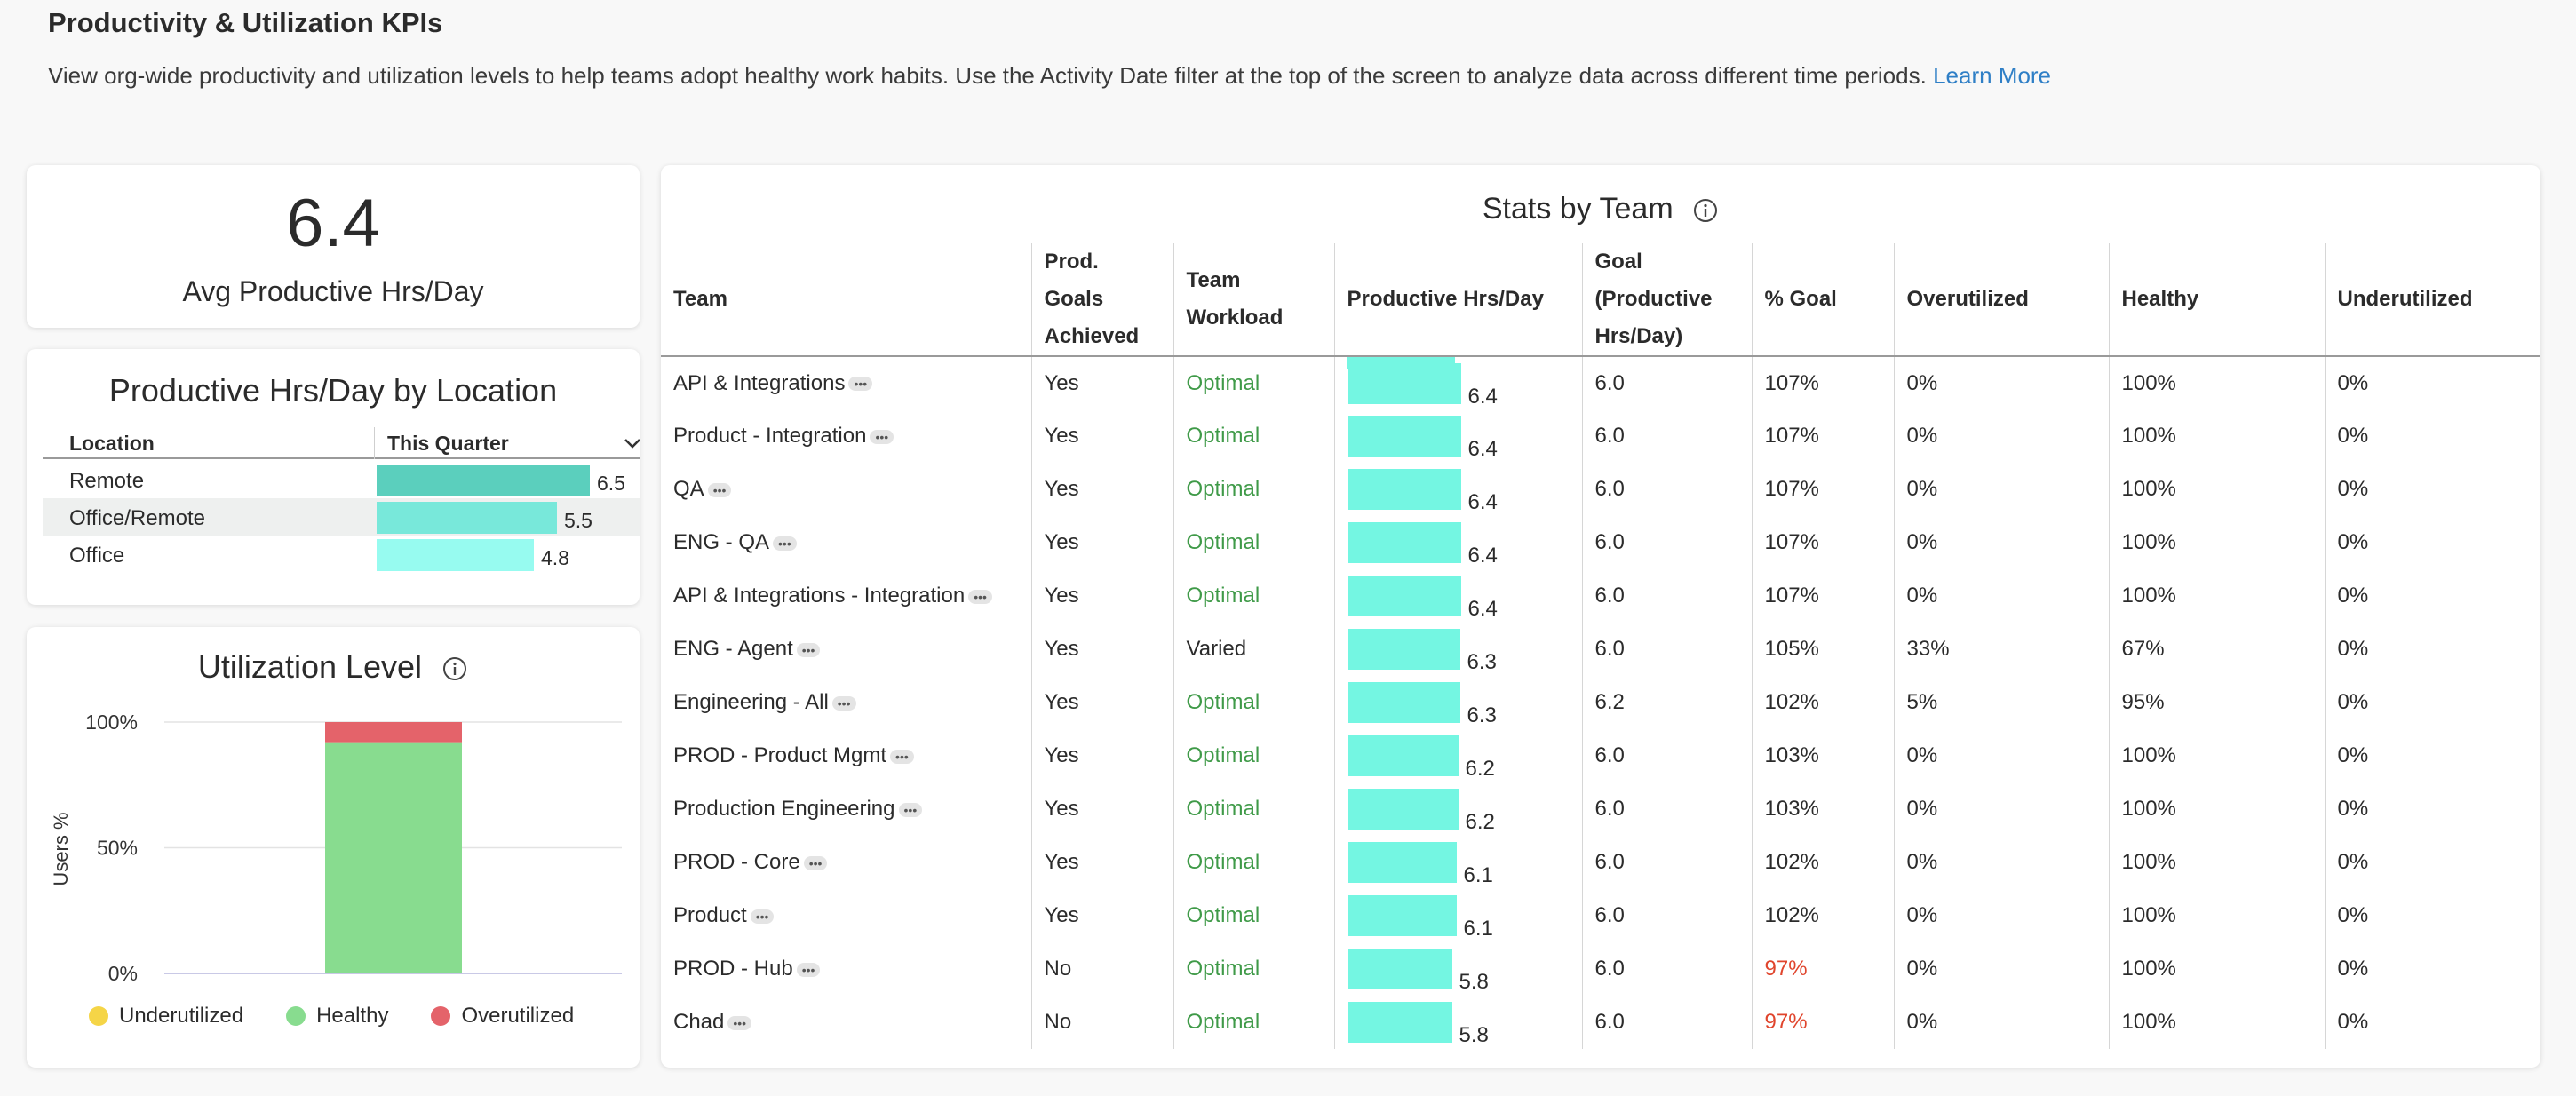 The height and width of the screenshot is (1096, 2576). I want to click on productive-hrs-value: 6.3, so click(1482, 715).